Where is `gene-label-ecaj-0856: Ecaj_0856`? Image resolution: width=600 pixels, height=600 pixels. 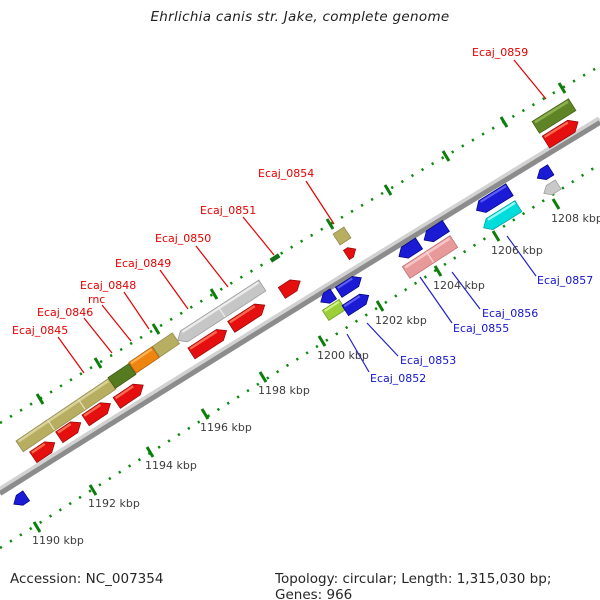 gene-label-ecaj-0856: Ecaj_0856 is located at coordinates (510, 313).